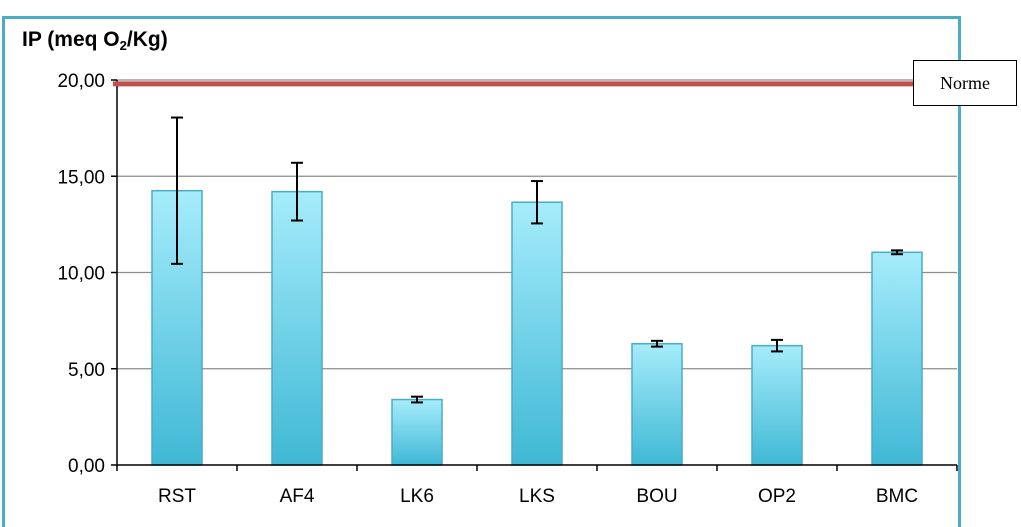 This screenshot has width=1021, height=527. Describe the element at coordinates (537, 202) in the screenshot. I see `error-bar-lks` at that location.